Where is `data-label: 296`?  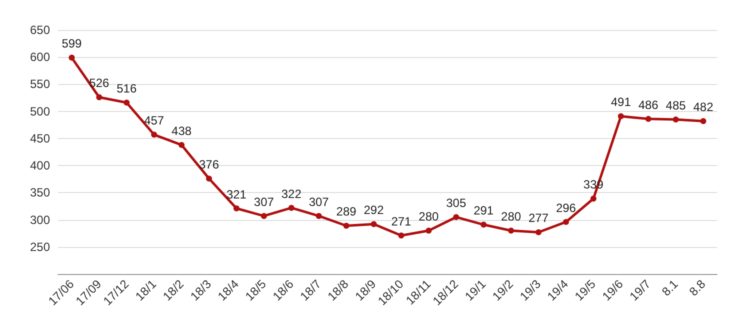
data-label: 296 is located at coordinates (566, 207).